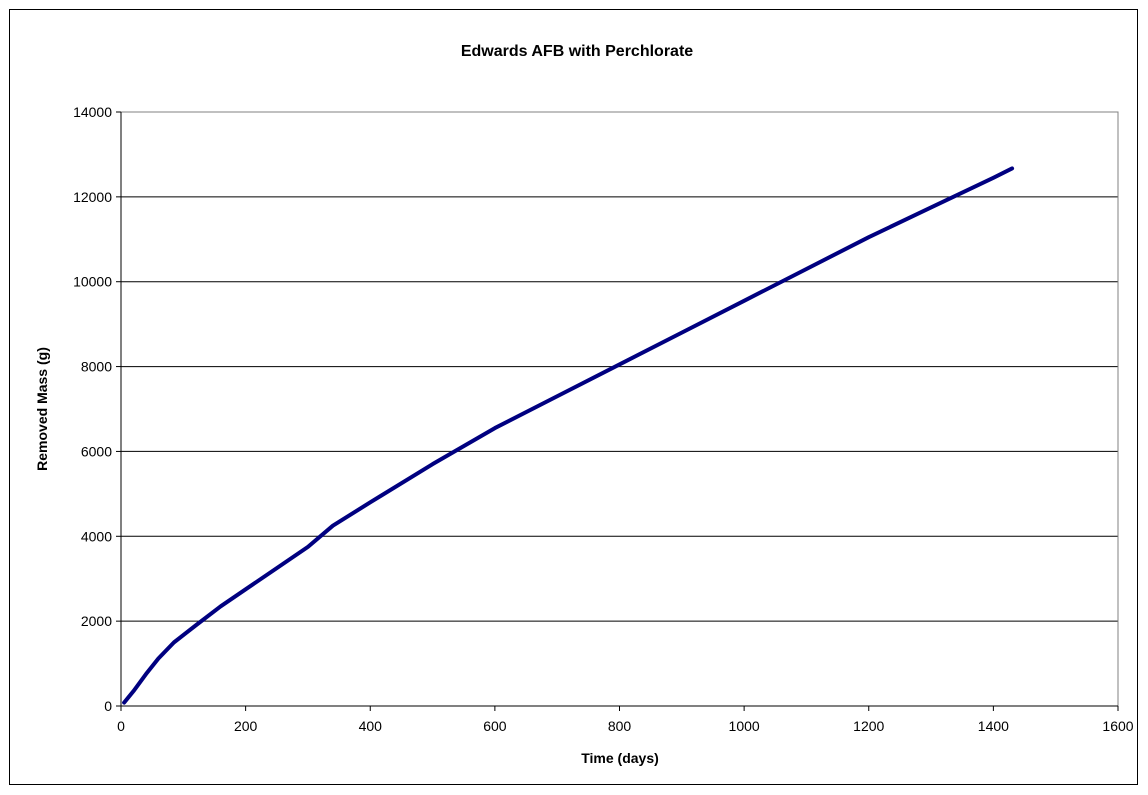 This screenshot has height=795, width=1148. What do you see at coordinates (371, 726) in the screenshot?
I see `x-tick-label: 400` at bounding box center [371, 726].